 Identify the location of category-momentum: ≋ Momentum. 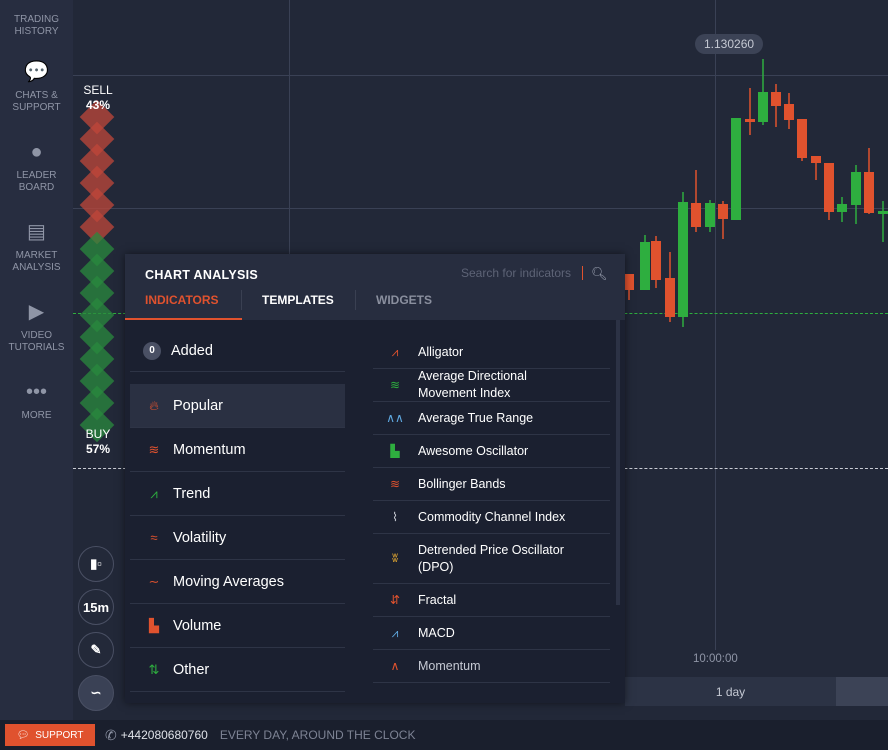
(237, 450).